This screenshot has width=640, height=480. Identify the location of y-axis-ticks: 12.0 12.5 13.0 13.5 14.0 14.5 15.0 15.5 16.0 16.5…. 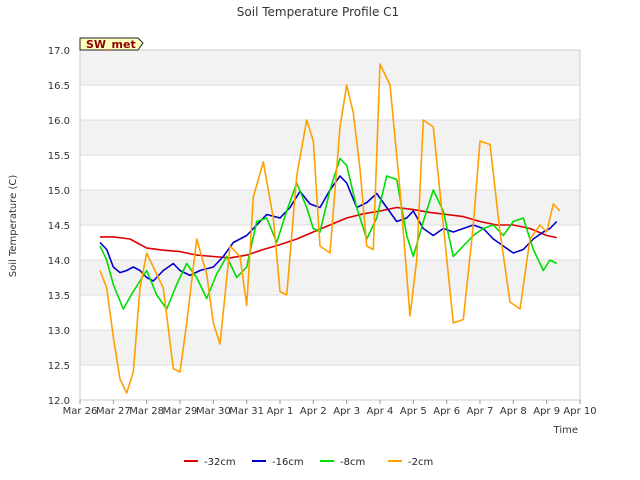
(59, 226).